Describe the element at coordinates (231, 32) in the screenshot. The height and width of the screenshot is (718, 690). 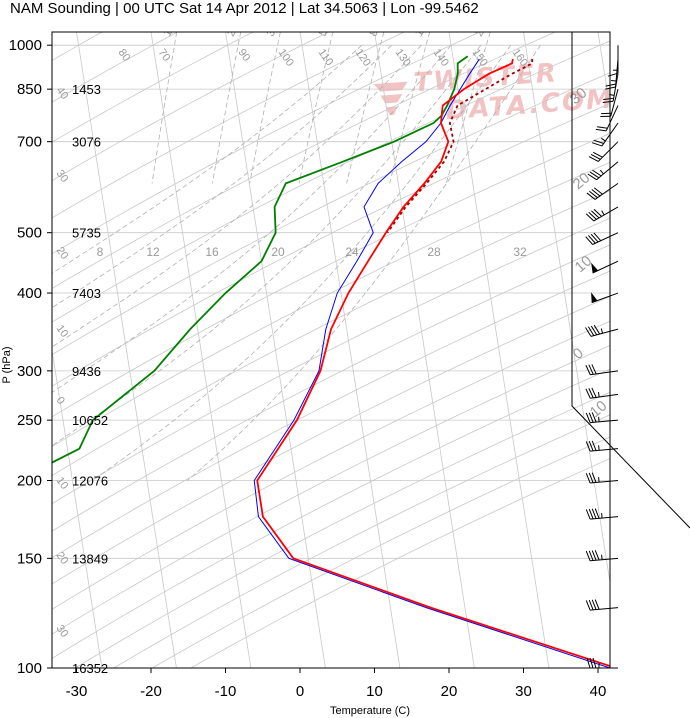
I see `mixing-ratio-label: 2` at that location.